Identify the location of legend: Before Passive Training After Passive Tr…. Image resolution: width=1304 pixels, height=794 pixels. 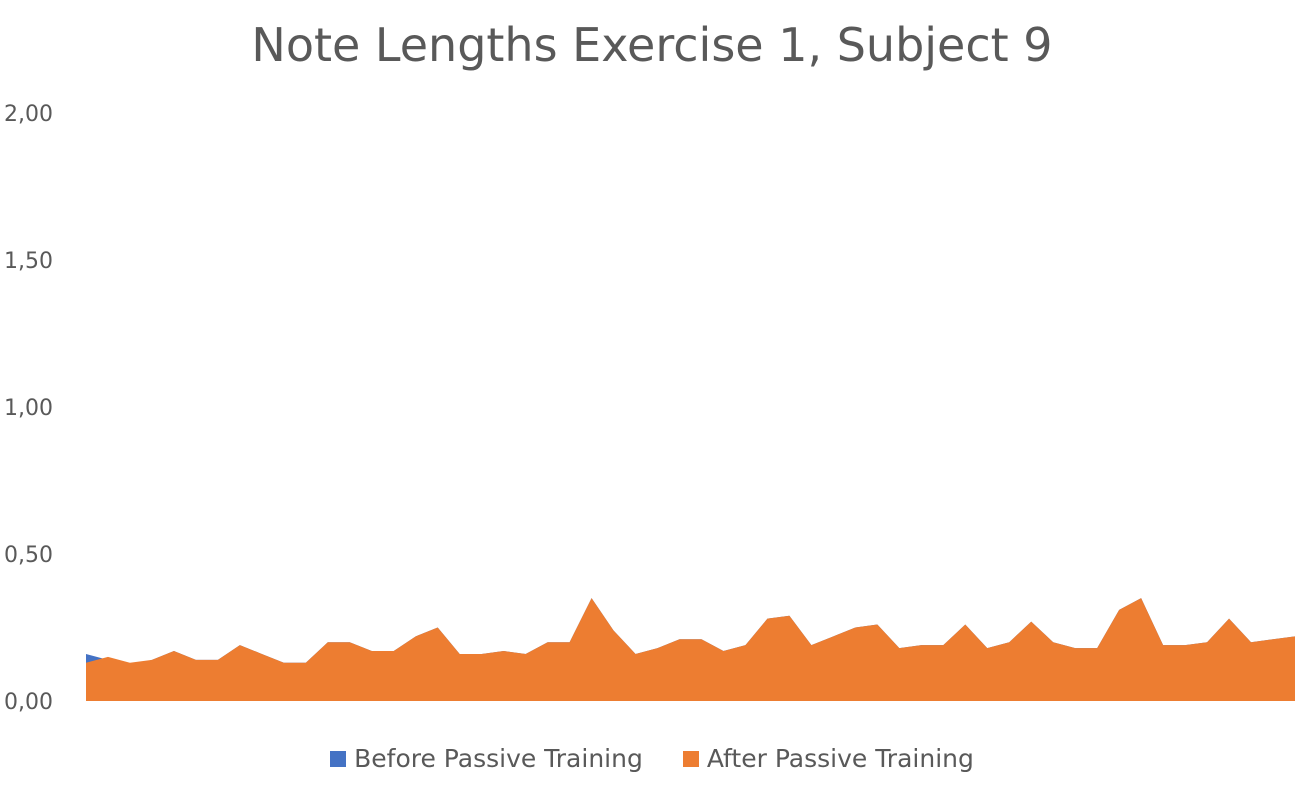
(652, 758).